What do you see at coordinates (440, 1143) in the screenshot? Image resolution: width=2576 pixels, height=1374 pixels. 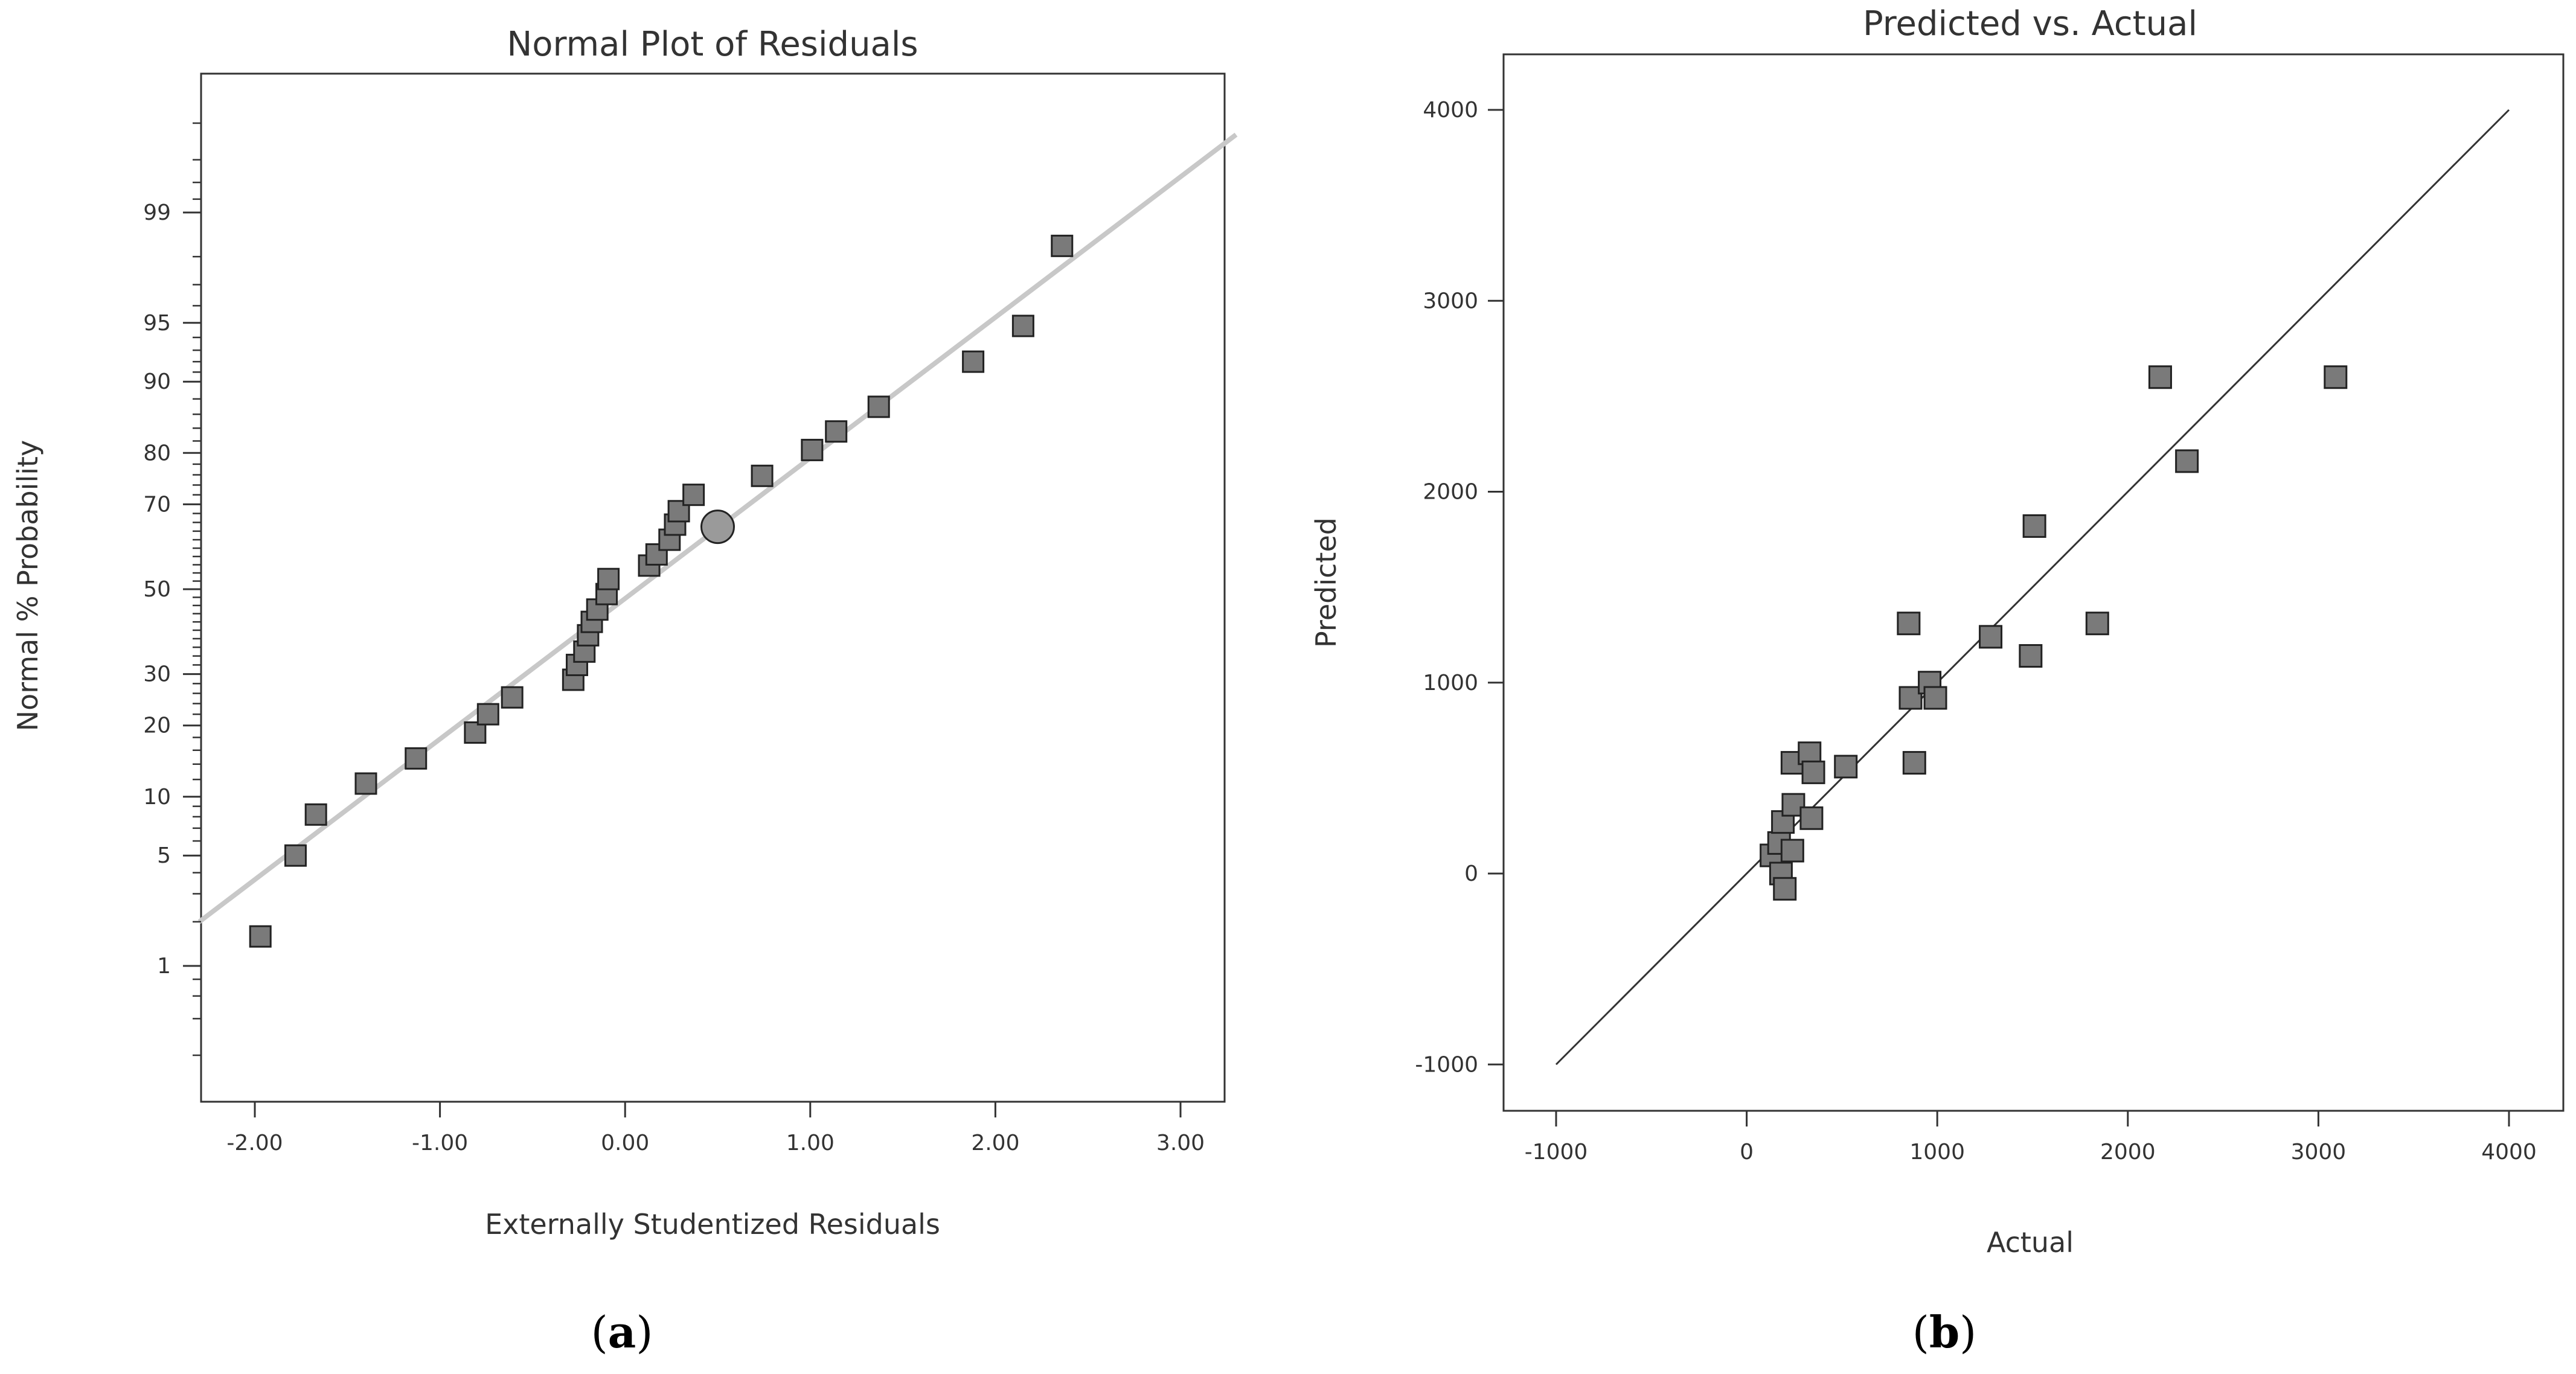 I see `x-tick-label: -1.00` at bounding box center [440, 1143].